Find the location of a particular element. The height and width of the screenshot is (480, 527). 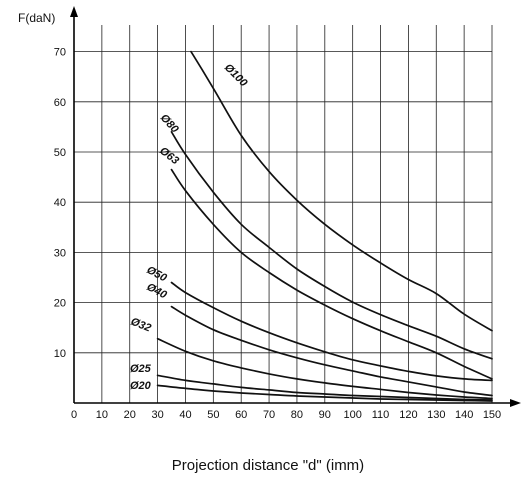

series-label-d63: Ø63 is located at coordinates (169, 156).